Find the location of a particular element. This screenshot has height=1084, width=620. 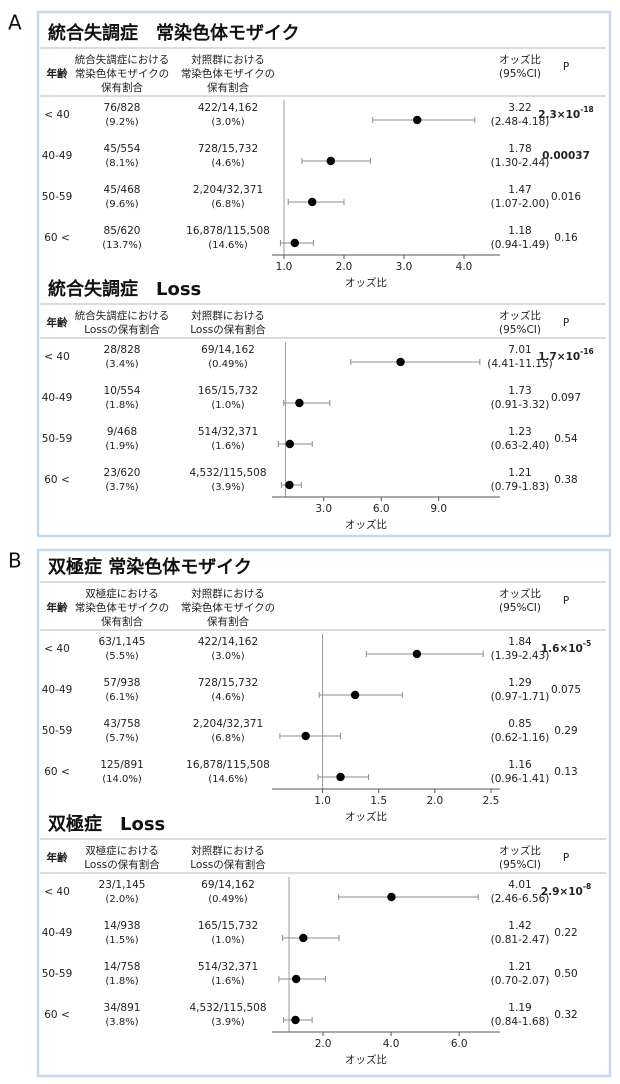

ci-label: (0.84-1.68) is located at coordinates (520, 1022).